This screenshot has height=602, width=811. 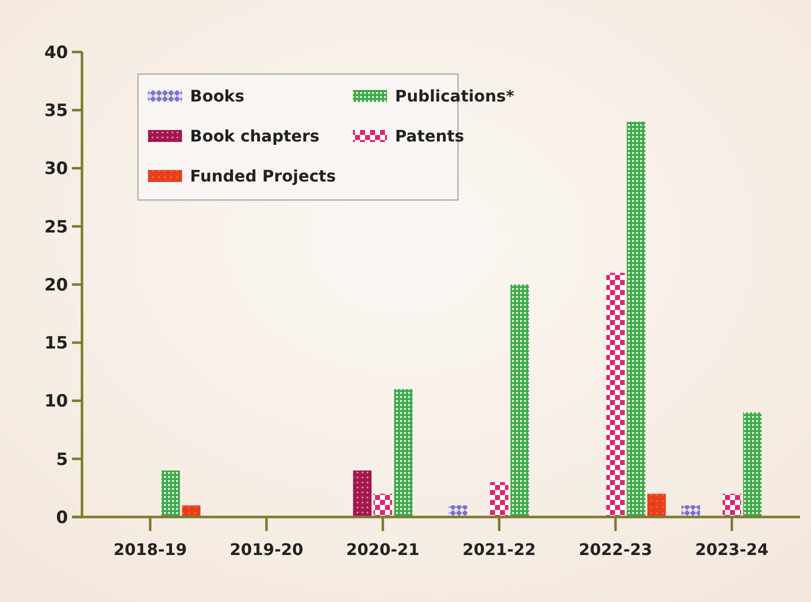 I want to click on x-tick-label: 2019-20, so click(x=267, y=549).